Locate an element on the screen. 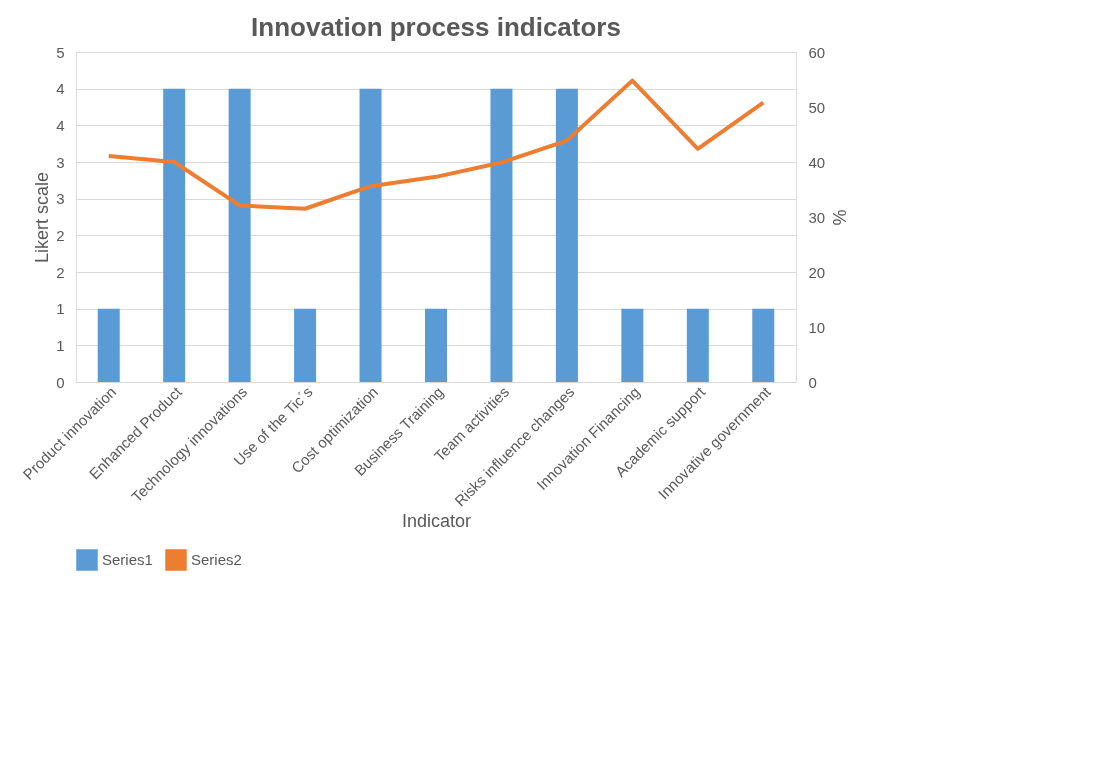  chart-title: Innovation process indicators is located at coordinates (436, 27).